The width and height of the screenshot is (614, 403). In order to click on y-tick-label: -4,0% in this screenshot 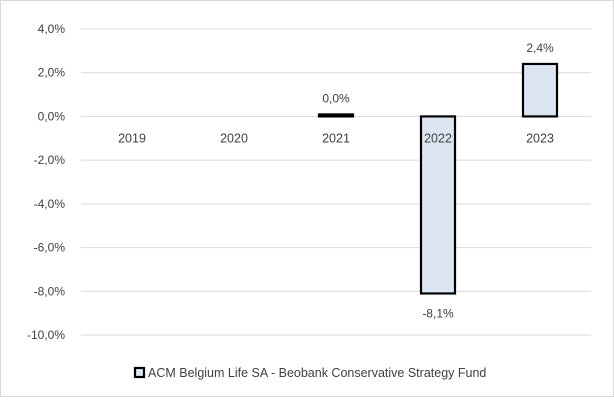, I will do `click(50, 204)`.